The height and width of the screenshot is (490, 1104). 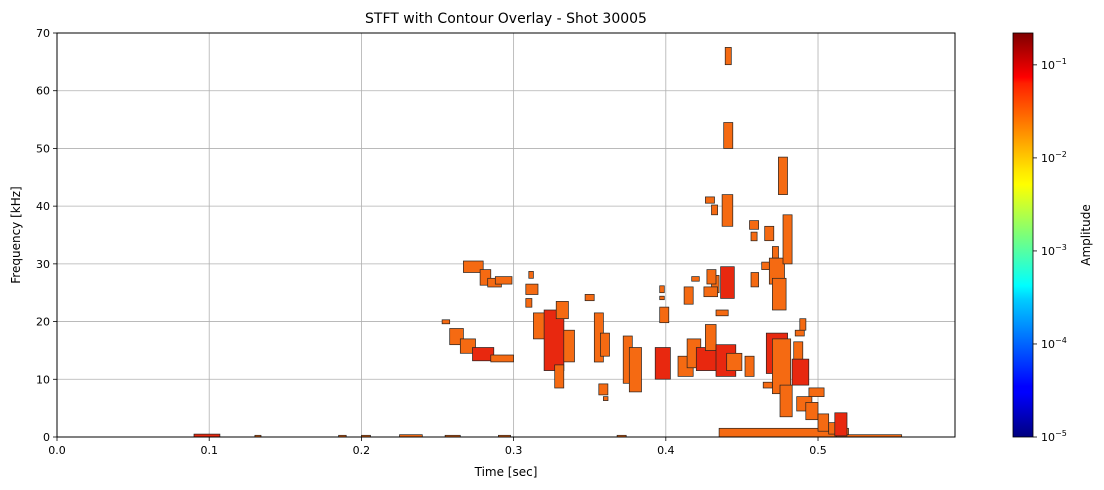 What do you see at coordinates (437, 447) in the screenshot?
I see `x-axis-ticks: 0.0 0.1 0.2 0.3 0.4 0.5` at bounding box center [437, 447].